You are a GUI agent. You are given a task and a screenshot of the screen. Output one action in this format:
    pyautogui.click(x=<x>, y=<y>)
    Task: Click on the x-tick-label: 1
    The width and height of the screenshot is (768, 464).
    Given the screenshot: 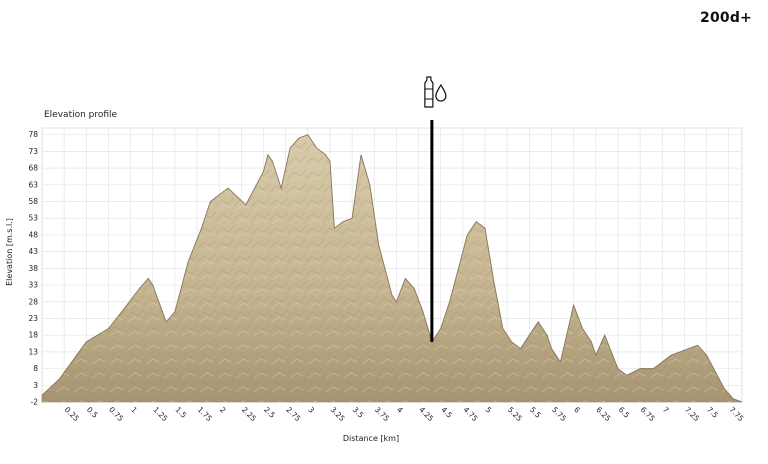 What is the action you would take?
    pyautogui.click(x=134, y=410)
    